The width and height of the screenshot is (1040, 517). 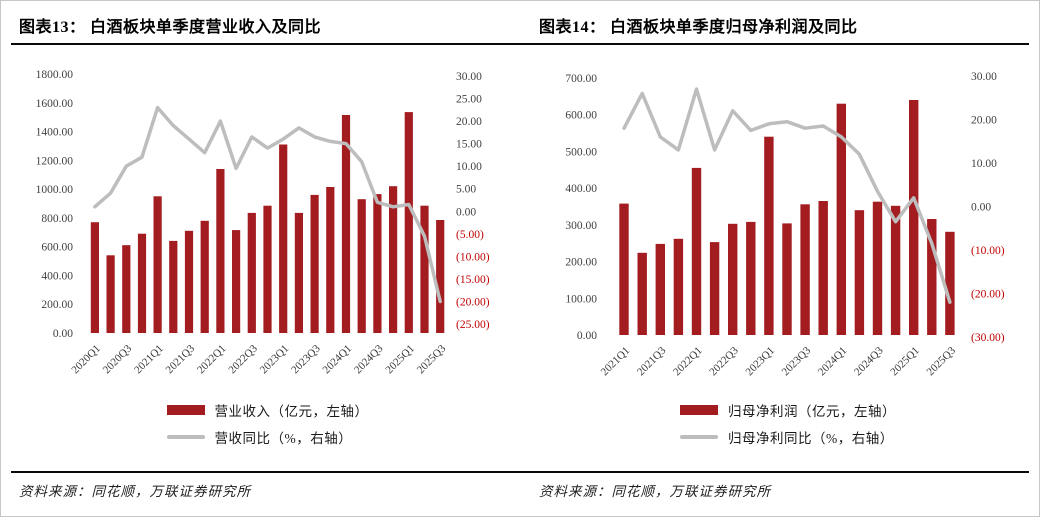 I want to click on x-axis-tick: 2021Q1, so click(x=616, y=362).